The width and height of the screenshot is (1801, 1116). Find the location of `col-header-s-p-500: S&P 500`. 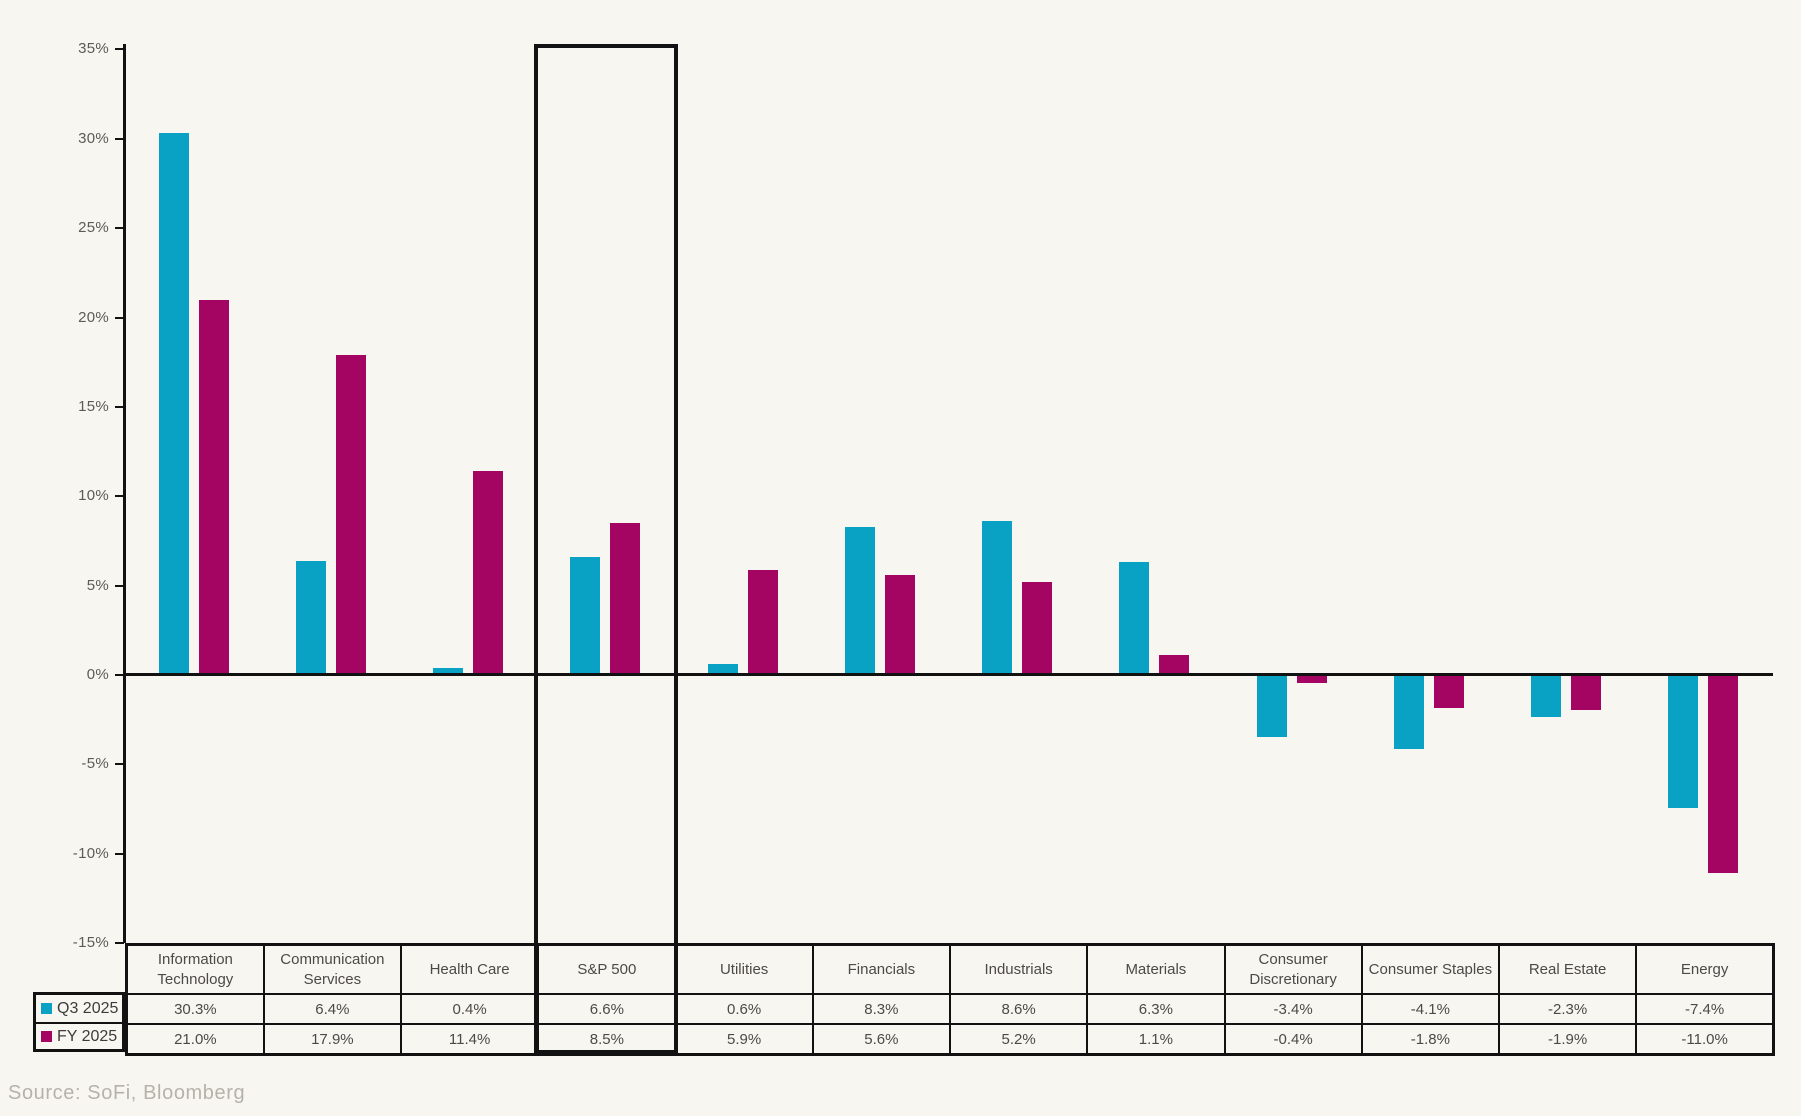

col-header-s-p-500: S&P 500 is located at coordinates (607, 969).